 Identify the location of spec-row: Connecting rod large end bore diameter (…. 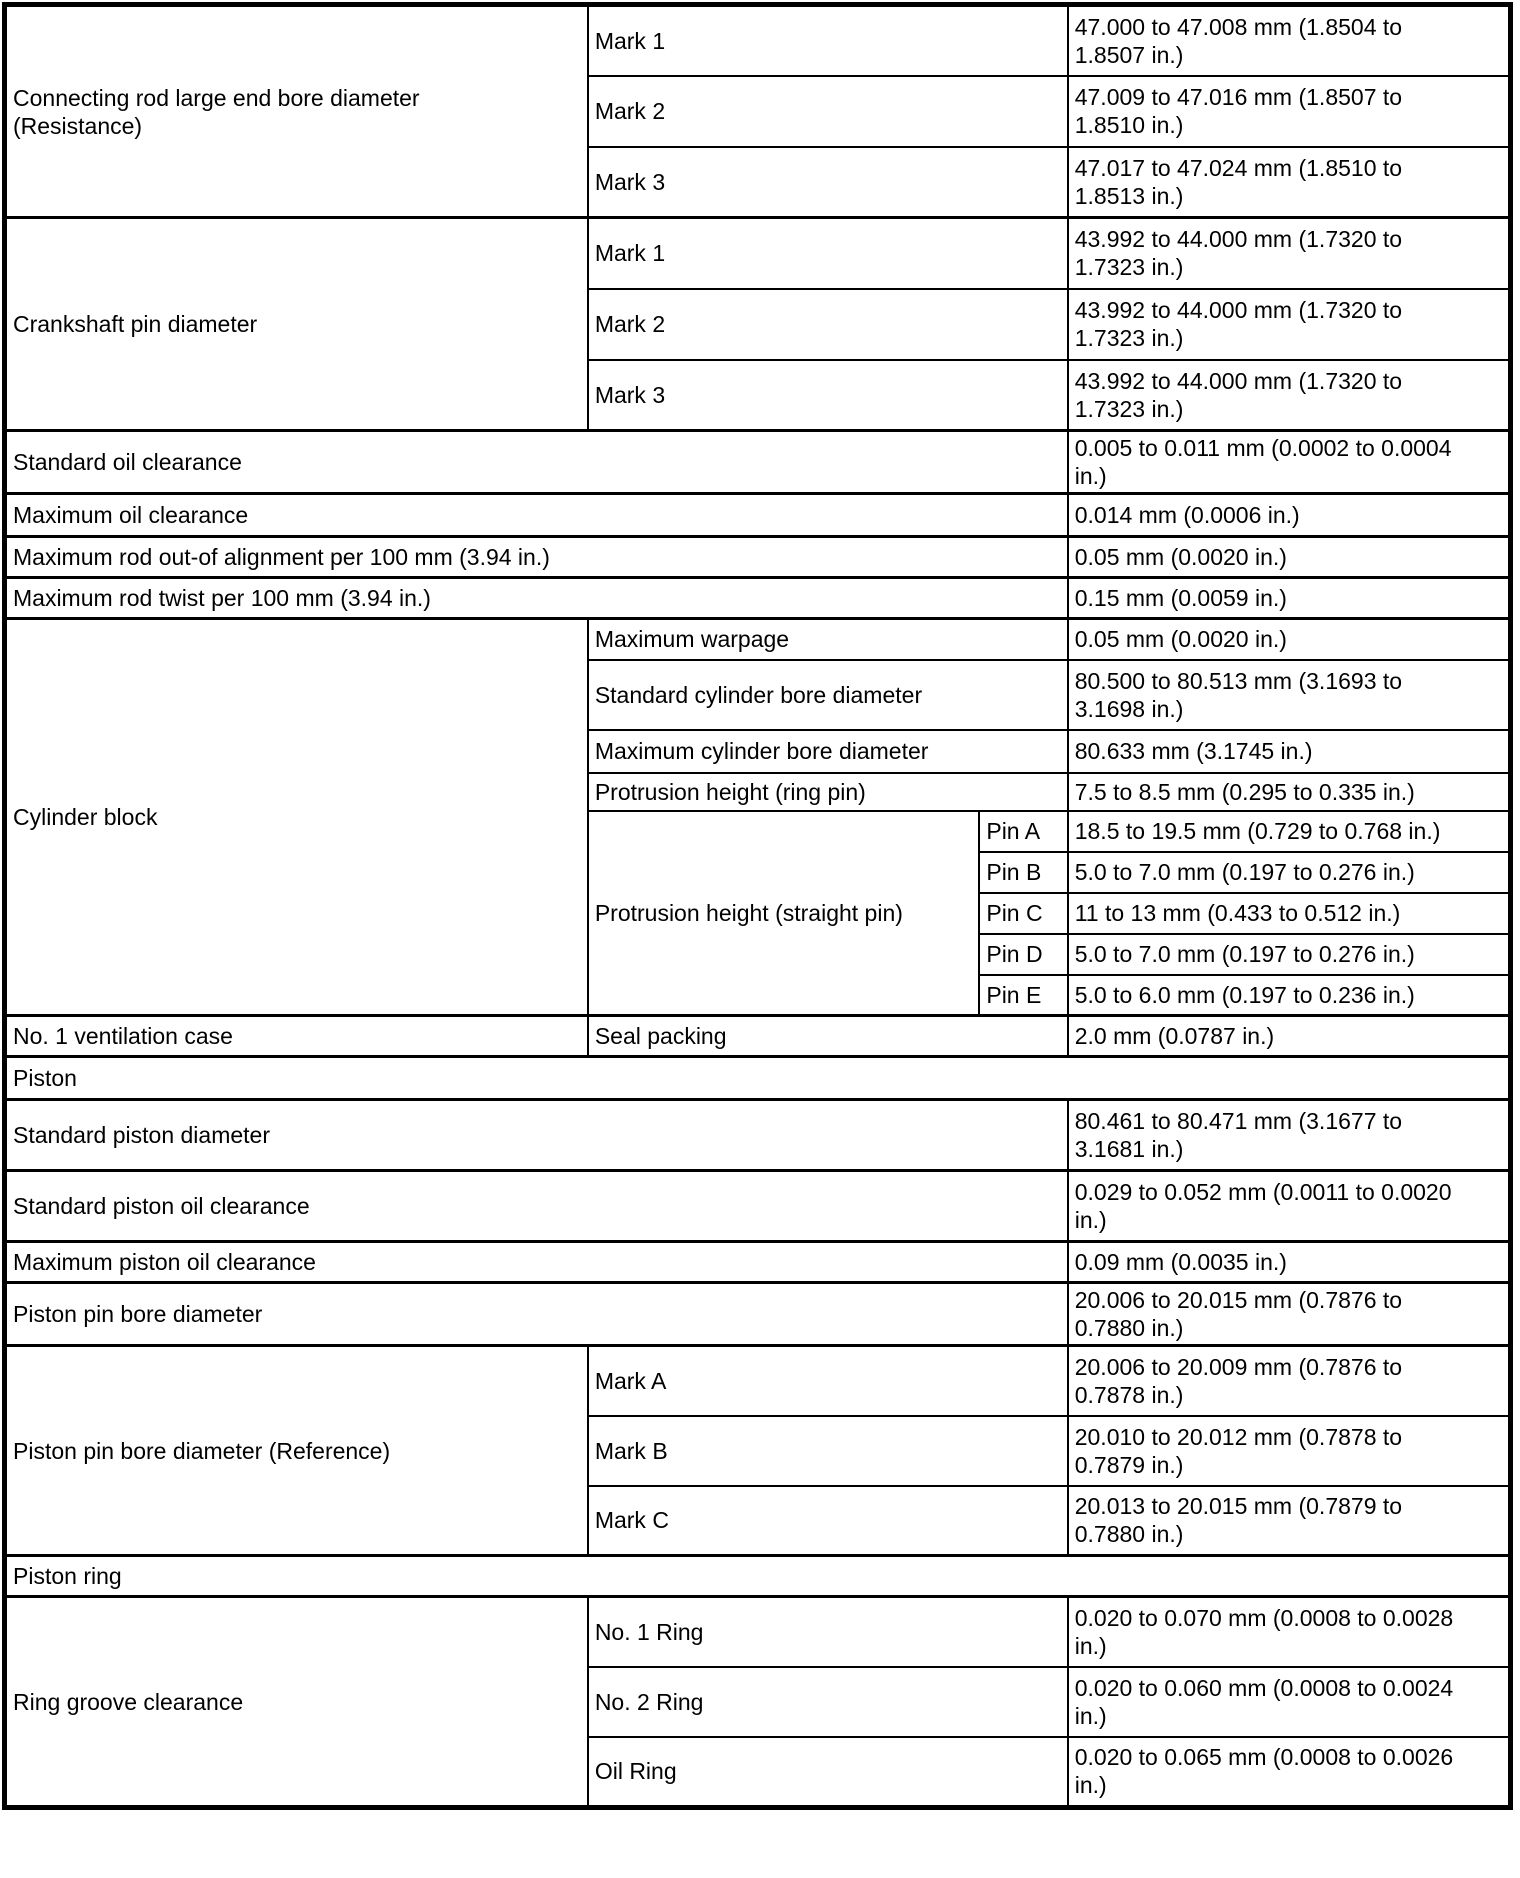
(757, 111).